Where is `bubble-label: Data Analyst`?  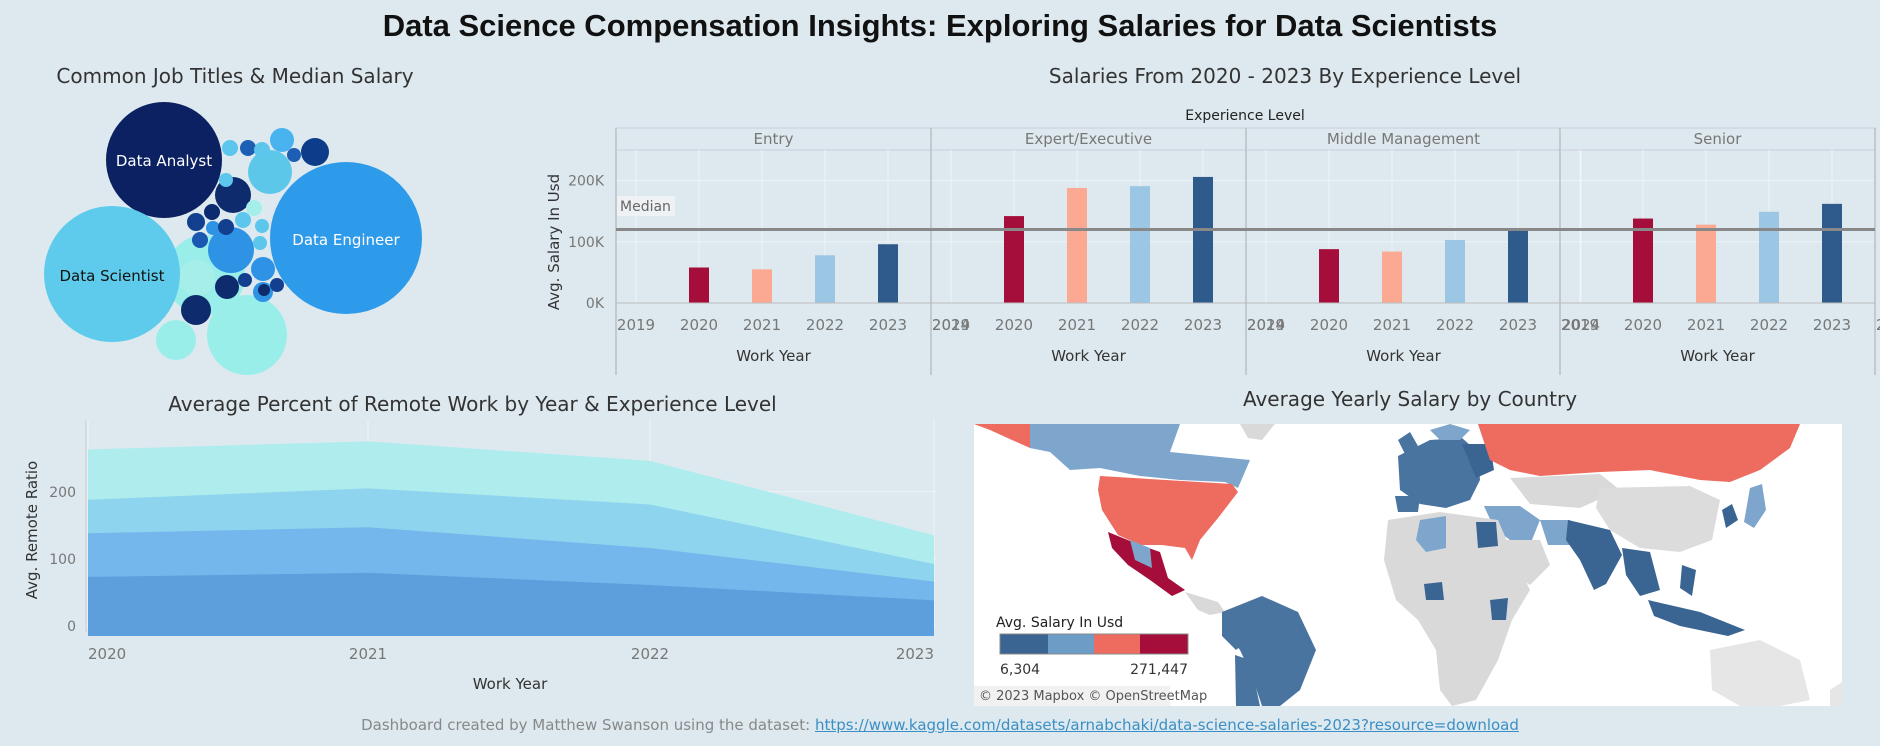 bubble-label: Data Analyst is located at coordinates (164, 161).